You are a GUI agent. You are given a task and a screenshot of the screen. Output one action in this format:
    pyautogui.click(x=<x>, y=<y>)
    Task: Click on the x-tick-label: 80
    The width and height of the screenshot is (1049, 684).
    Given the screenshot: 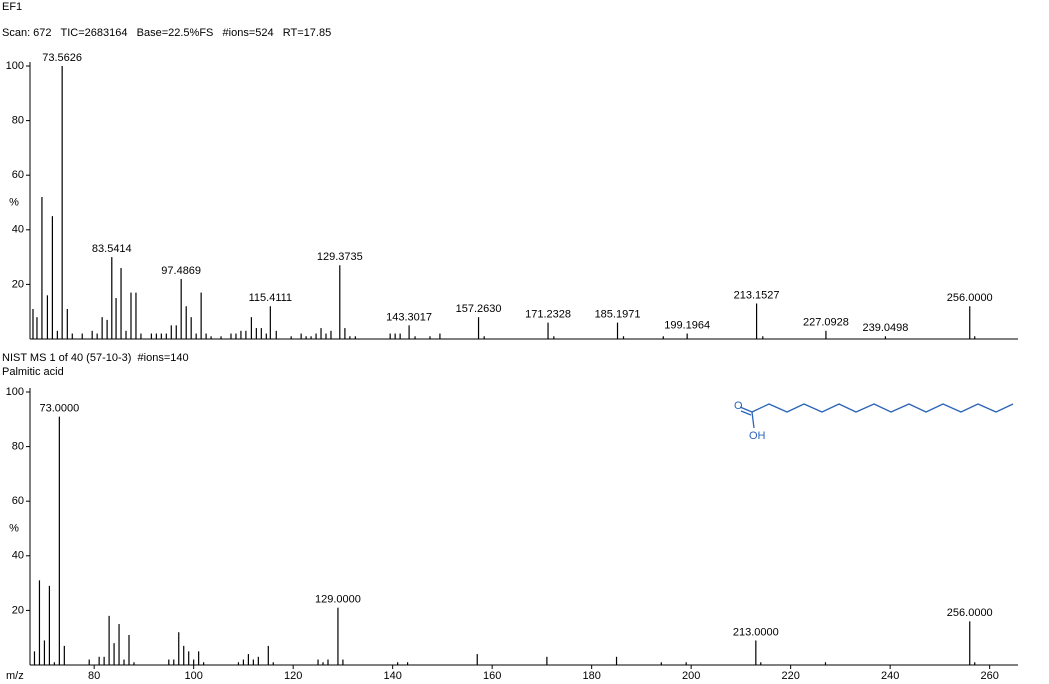 What is the action you would take?
    pyautogui.click(x=94, y=676)
    